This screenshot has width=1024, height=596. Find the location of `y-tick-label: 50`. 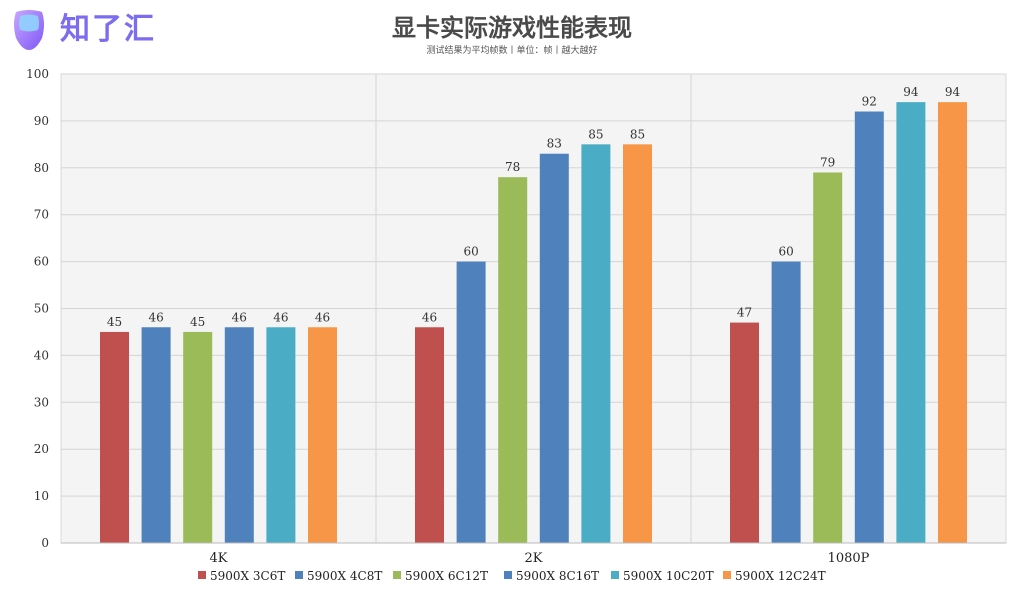

y-tick-label: 50 is located at coordinates (41, 309).